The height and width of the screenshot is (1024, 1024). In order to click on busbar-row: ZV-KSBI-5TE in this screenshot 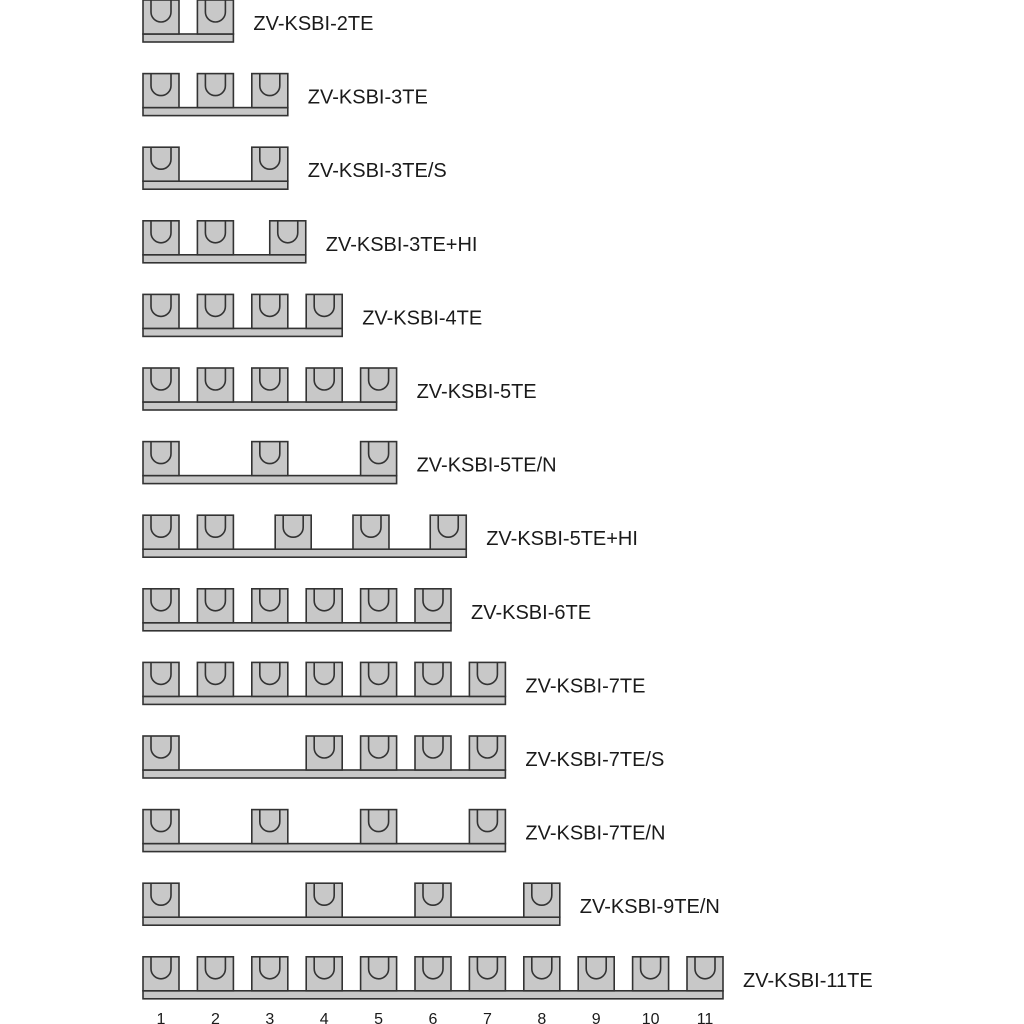, I will do `click(339, 389)`.